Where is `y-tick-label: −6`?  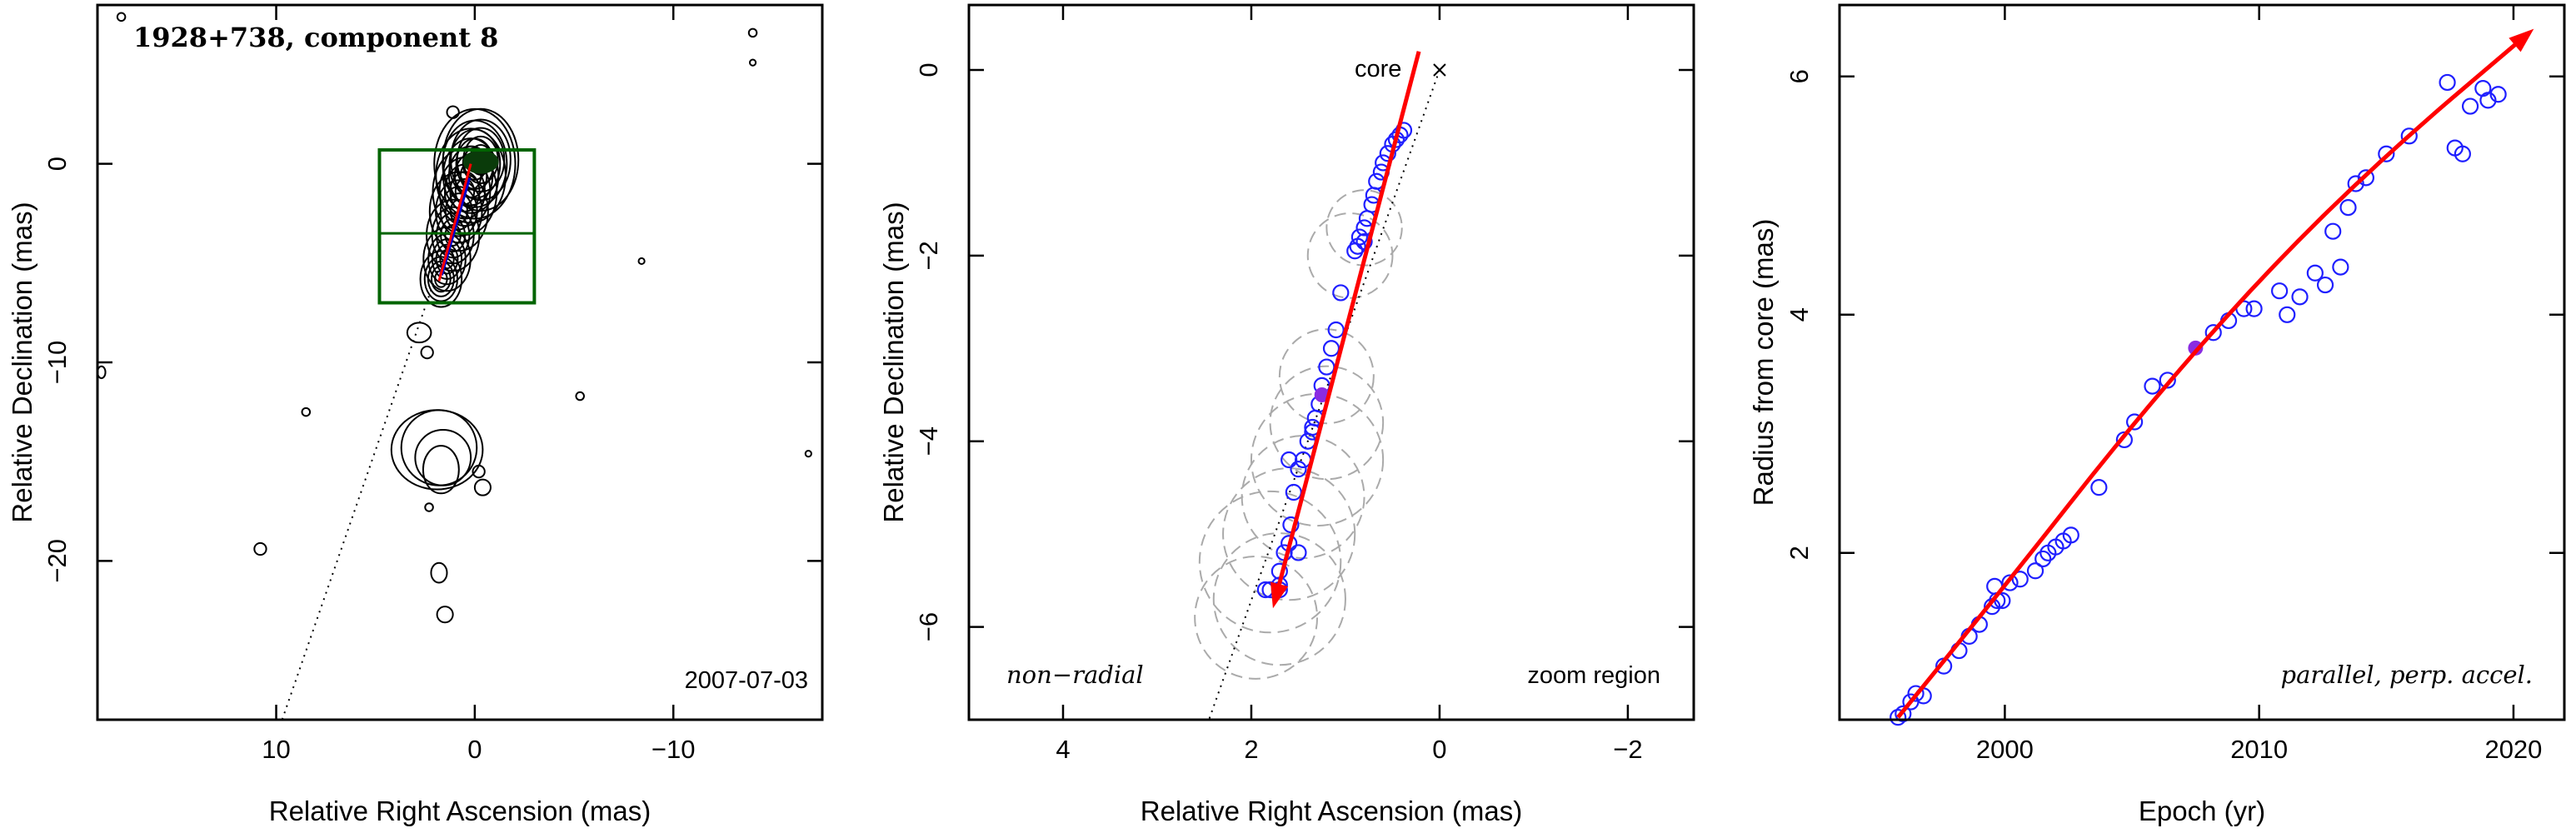 y-tick-label: −6 is located at coordinates (928, 626).